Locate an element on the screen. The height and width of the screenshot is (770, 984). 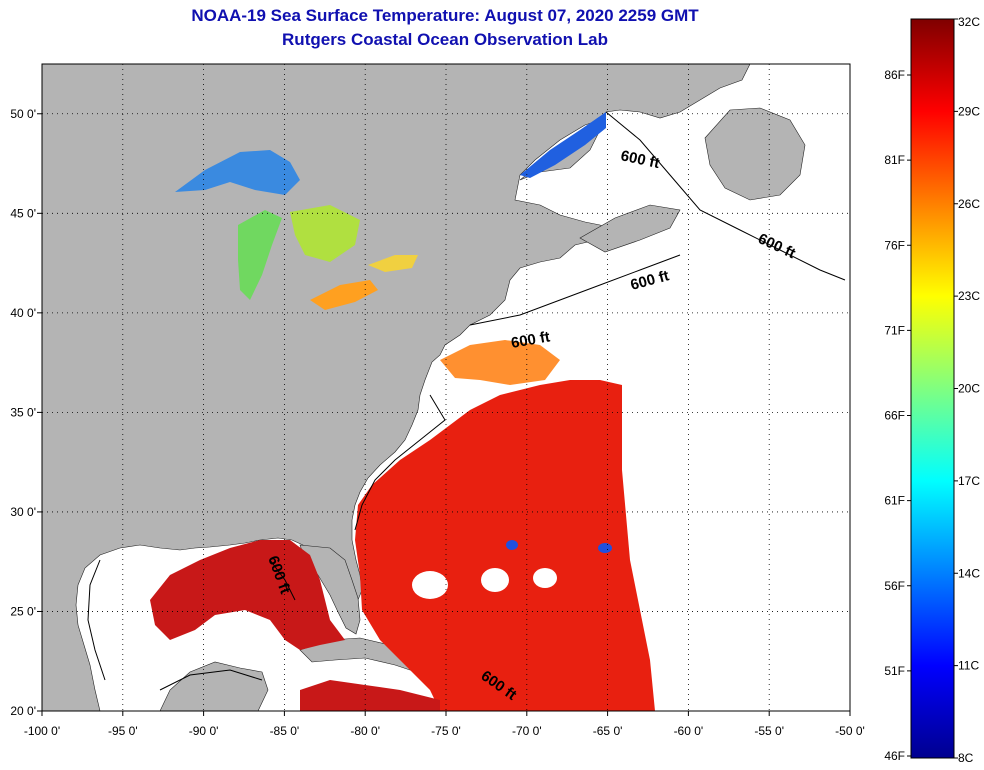
lon-tick-label: -70 0' is located at coordinates (527, 731).